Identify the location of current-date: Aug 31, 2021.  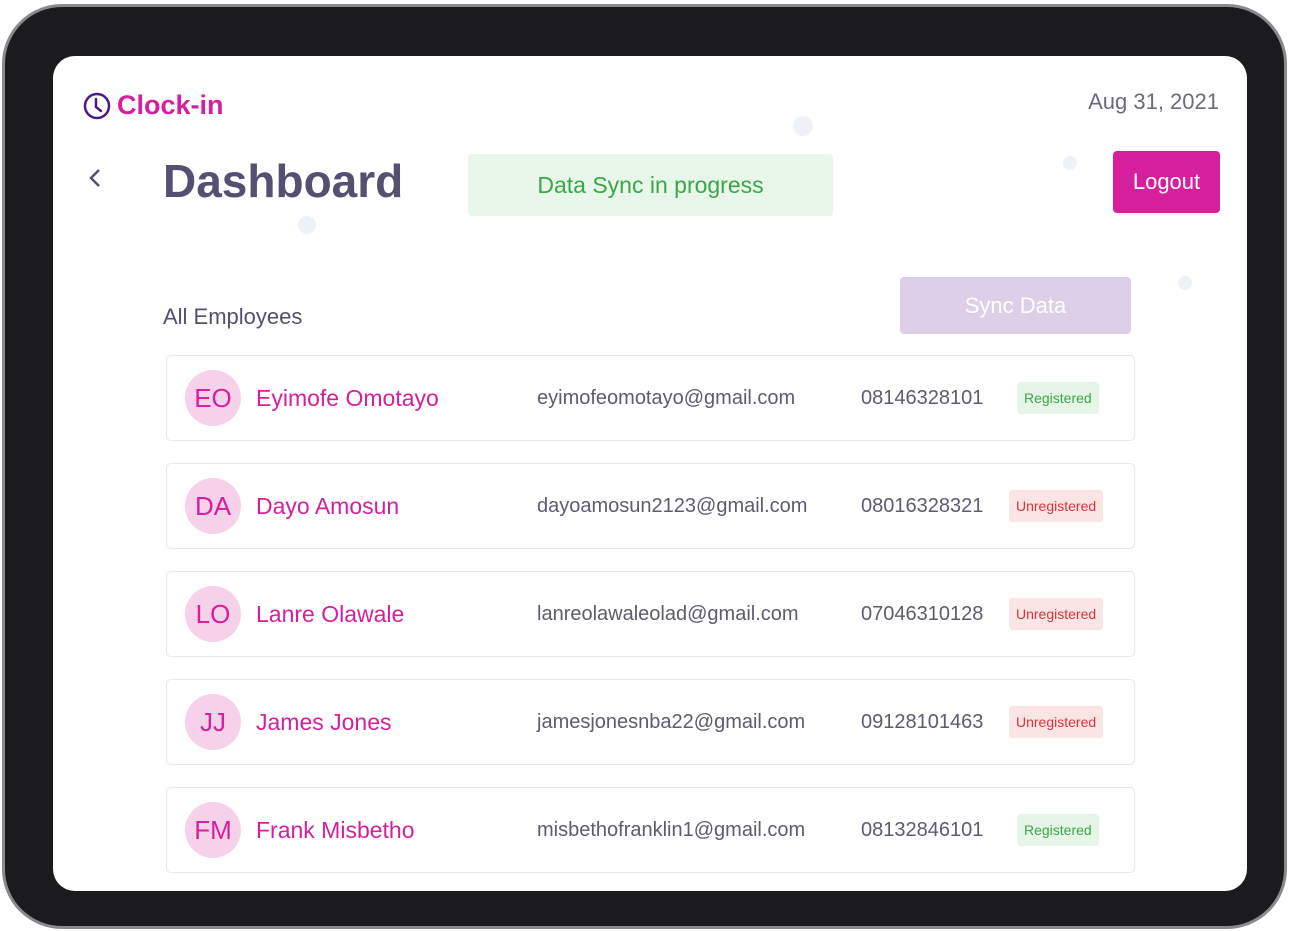
(1153, 101).